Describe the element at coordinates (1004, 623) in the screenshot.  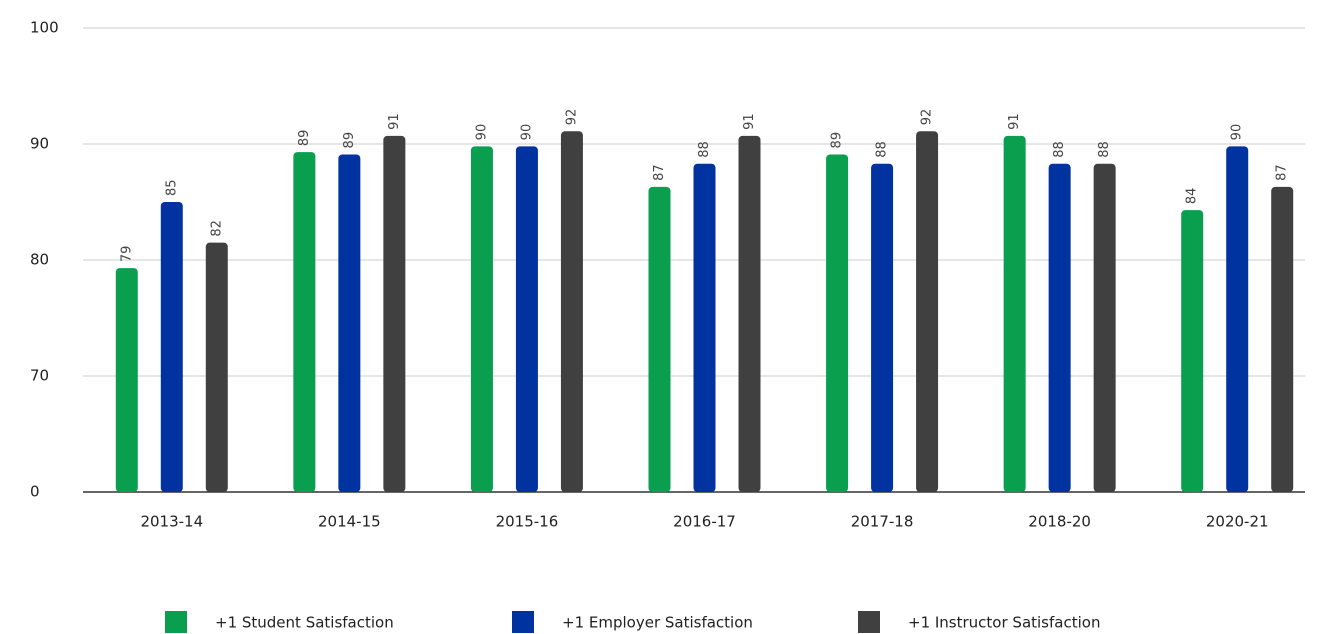
I see `legend-label: +1 Instructor Satisfaction` at that location.